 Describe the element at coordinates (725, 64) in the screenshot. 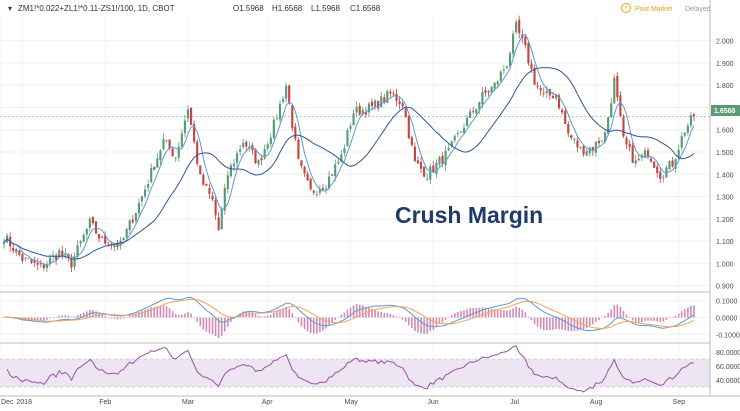

I see `price-tick-label: 1.900` at that location.